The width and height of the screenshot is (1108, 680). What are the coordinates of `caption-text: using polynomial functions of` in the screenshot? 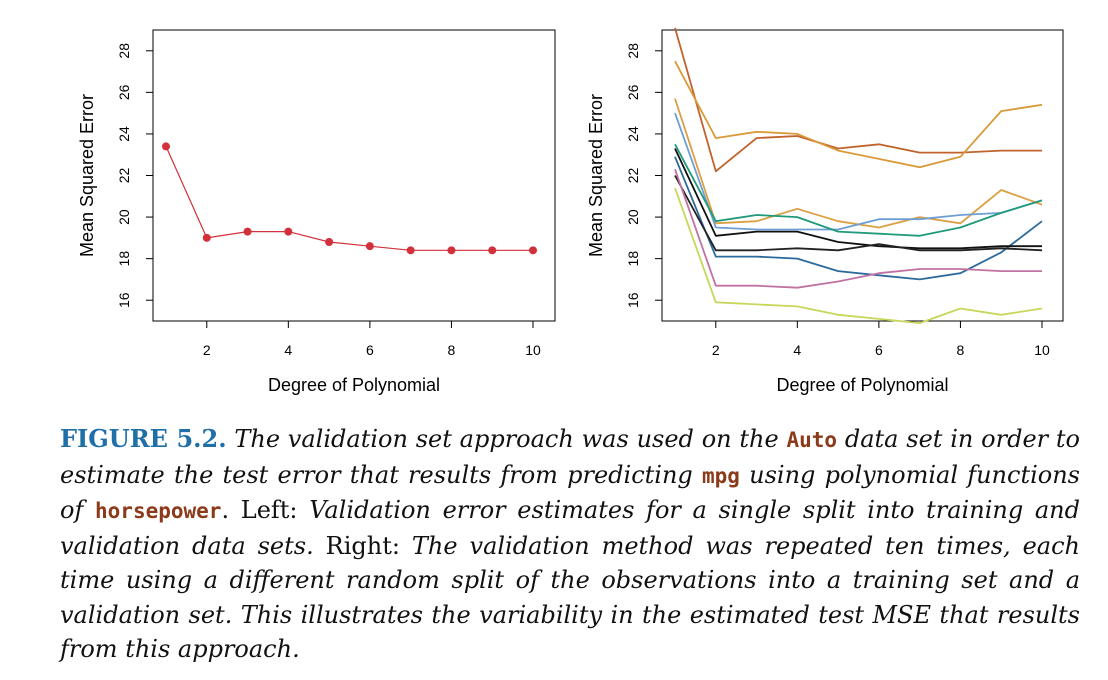 It's located at (570, 492).